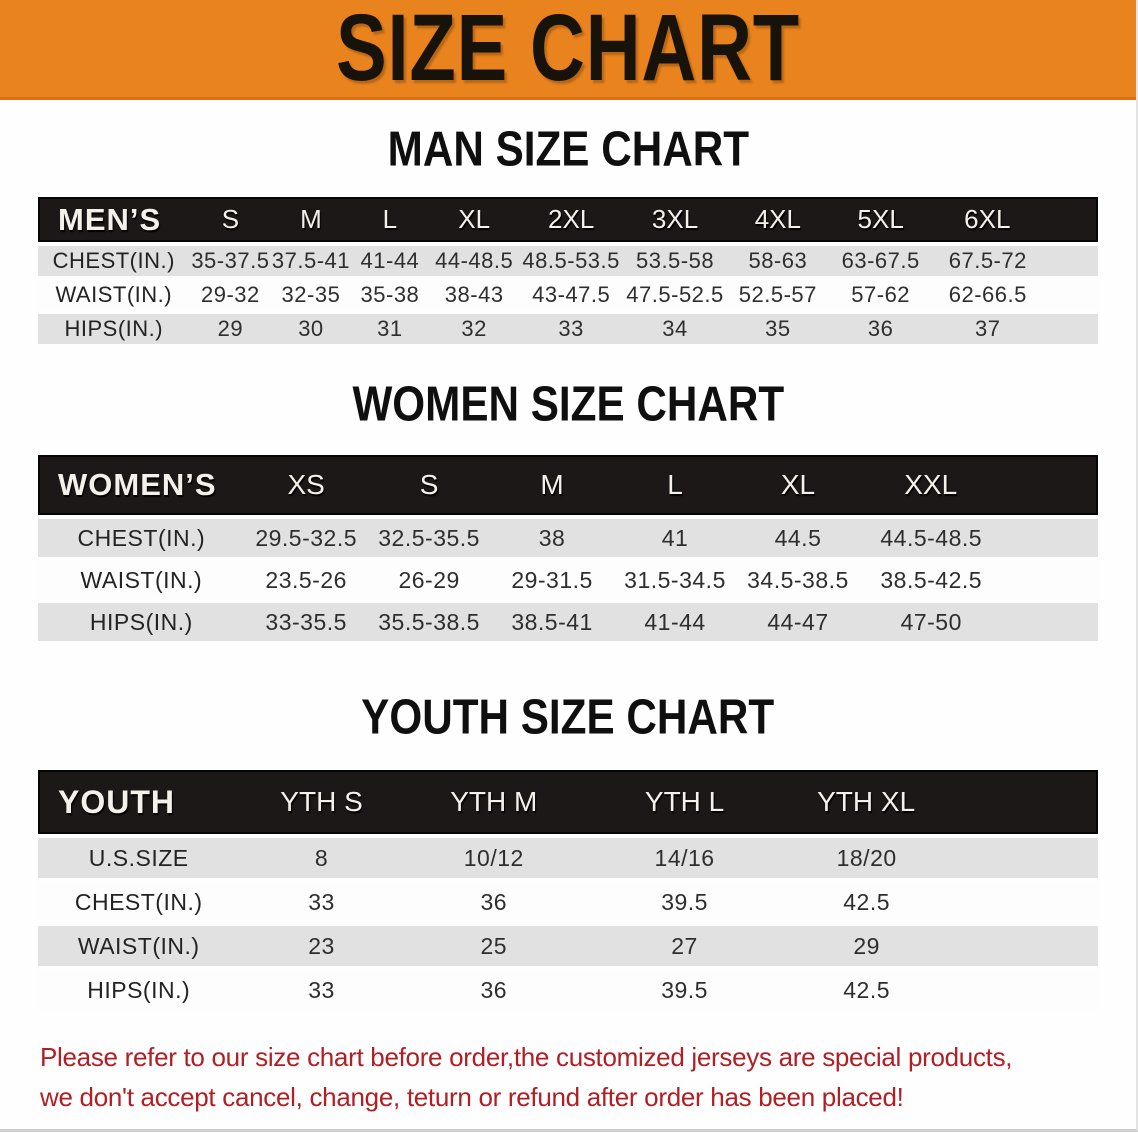 Image resolution: width=1138 pixels, height=1132 pixels. Describe the element at coordinates (311, 329) in the screenshot. I see `table-cell: 30` at that location.